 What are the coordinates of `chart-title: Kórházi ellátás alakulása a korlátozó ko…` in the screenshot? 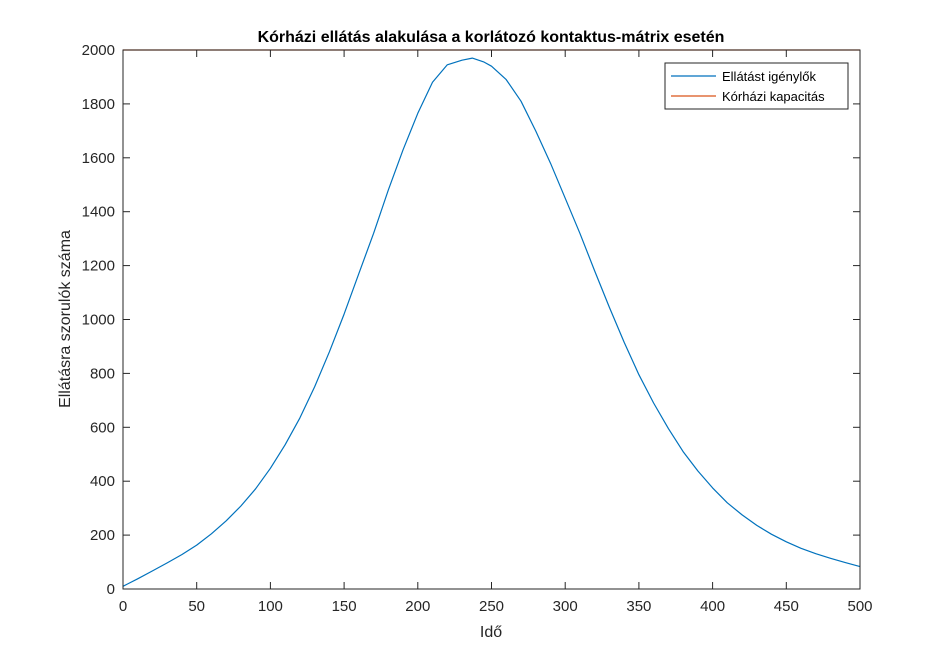 It's located at (491, 37).